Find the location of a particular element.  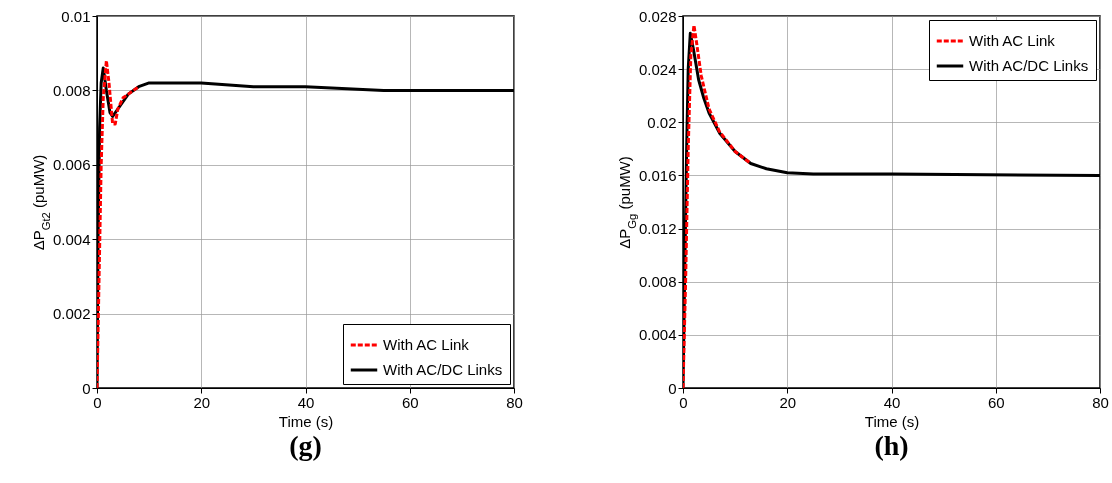

y-tick-label: 0.01 is located at coordinates (76, 16).